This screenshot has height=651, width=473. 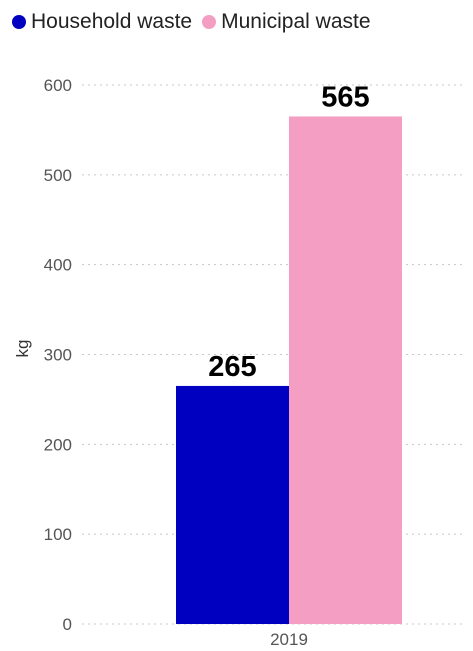 I want to click on data-label-municipal-waste: 565, so click(x=345, y=97).